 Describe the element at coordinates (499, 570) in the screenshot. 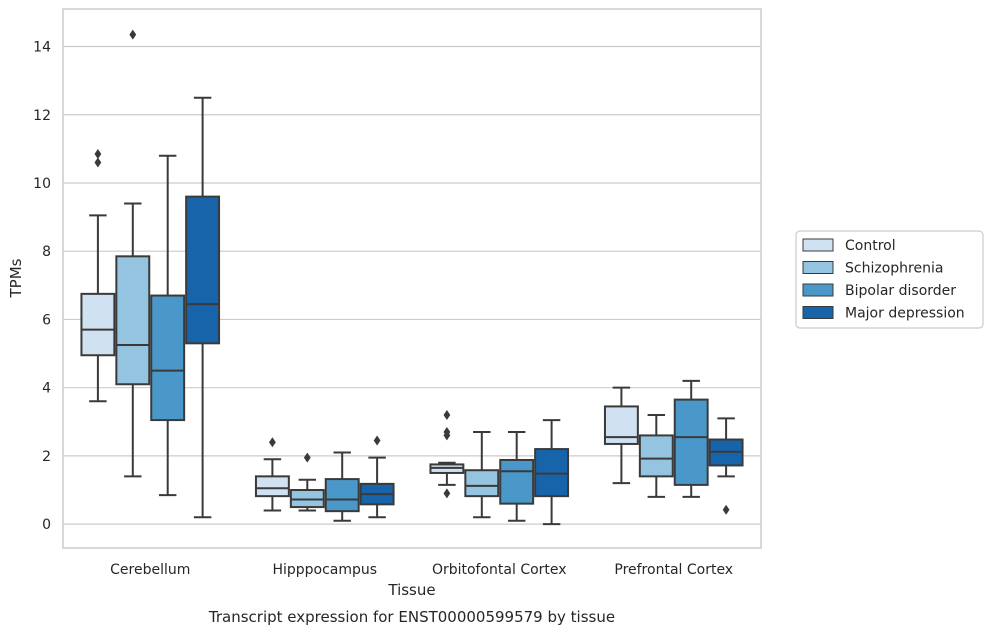

I see `x-tick-label: Orbitofontal Cortex` at that location.